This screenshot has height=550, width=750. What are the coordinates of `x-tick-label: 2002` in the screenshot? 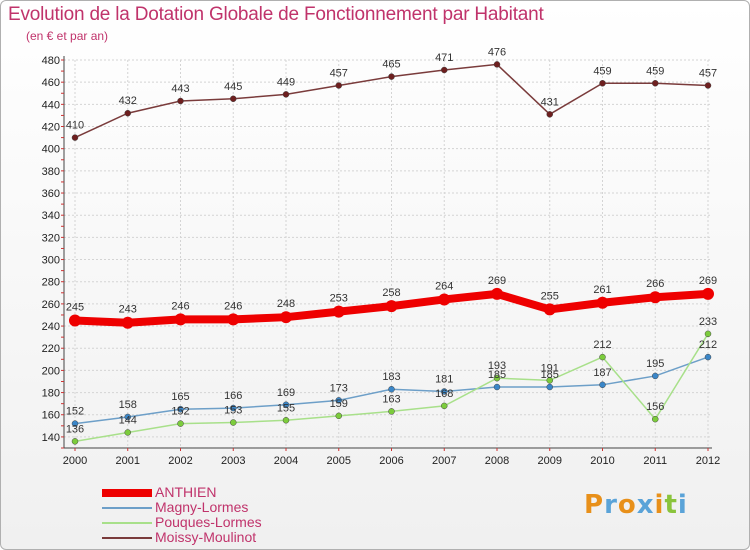 It's located at (180, 461).